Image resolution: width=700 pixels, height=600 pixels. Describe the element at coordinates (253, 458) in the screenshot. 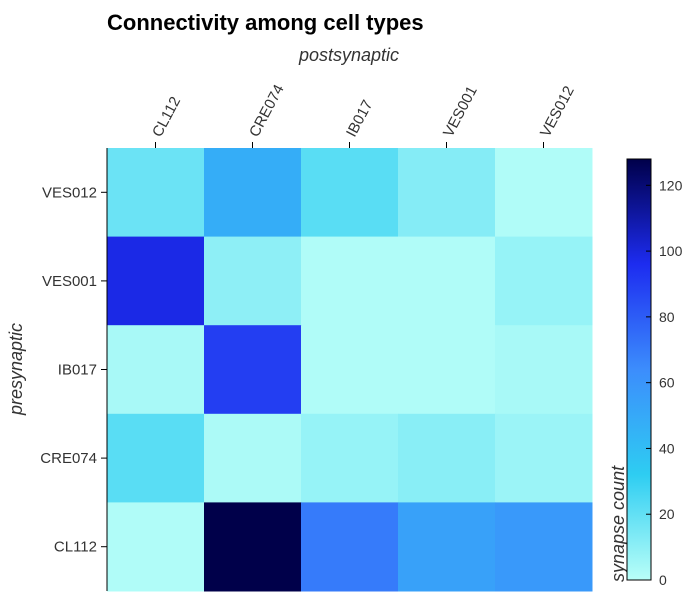

I see `heatmap-cell-CRE074-CRE074` at that location.